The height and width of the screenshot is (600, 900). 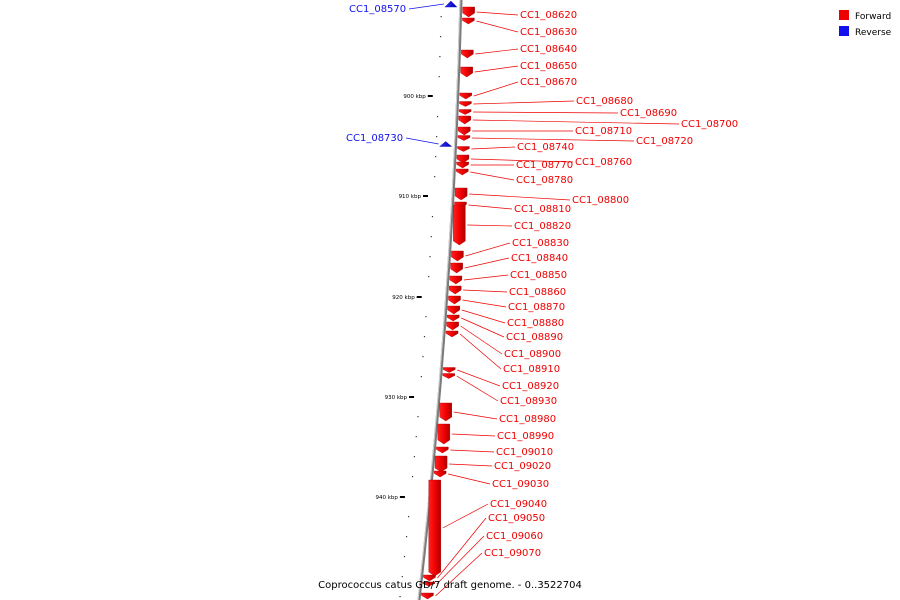 I want to click on gene-label-cc1-08830: CC1_08830, so click(x=540, y=243).